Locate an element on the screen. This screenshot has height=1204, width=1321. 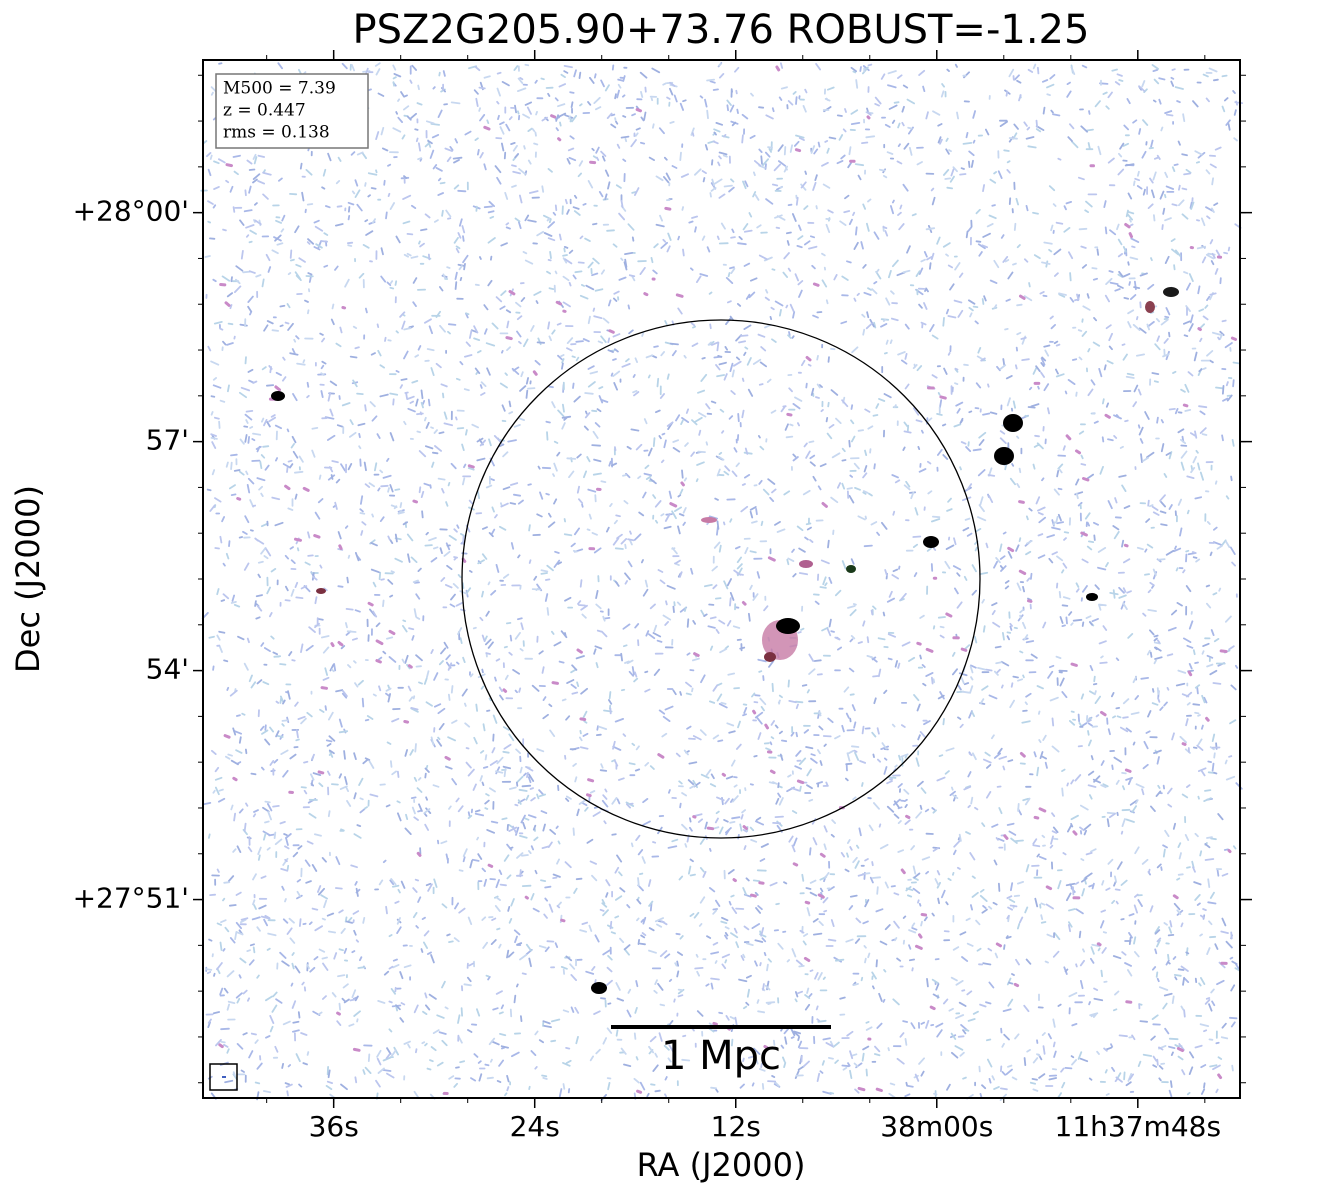
scale-bar-label: 1 Mpc is located at coordinates (721, 1056).